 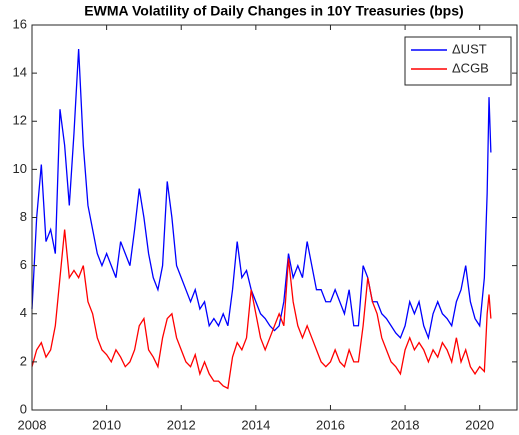 What do you see at coordinates (20, 23) in the screenshot?
I see `y-tick-label: 16` at bounding box center [20, 23].